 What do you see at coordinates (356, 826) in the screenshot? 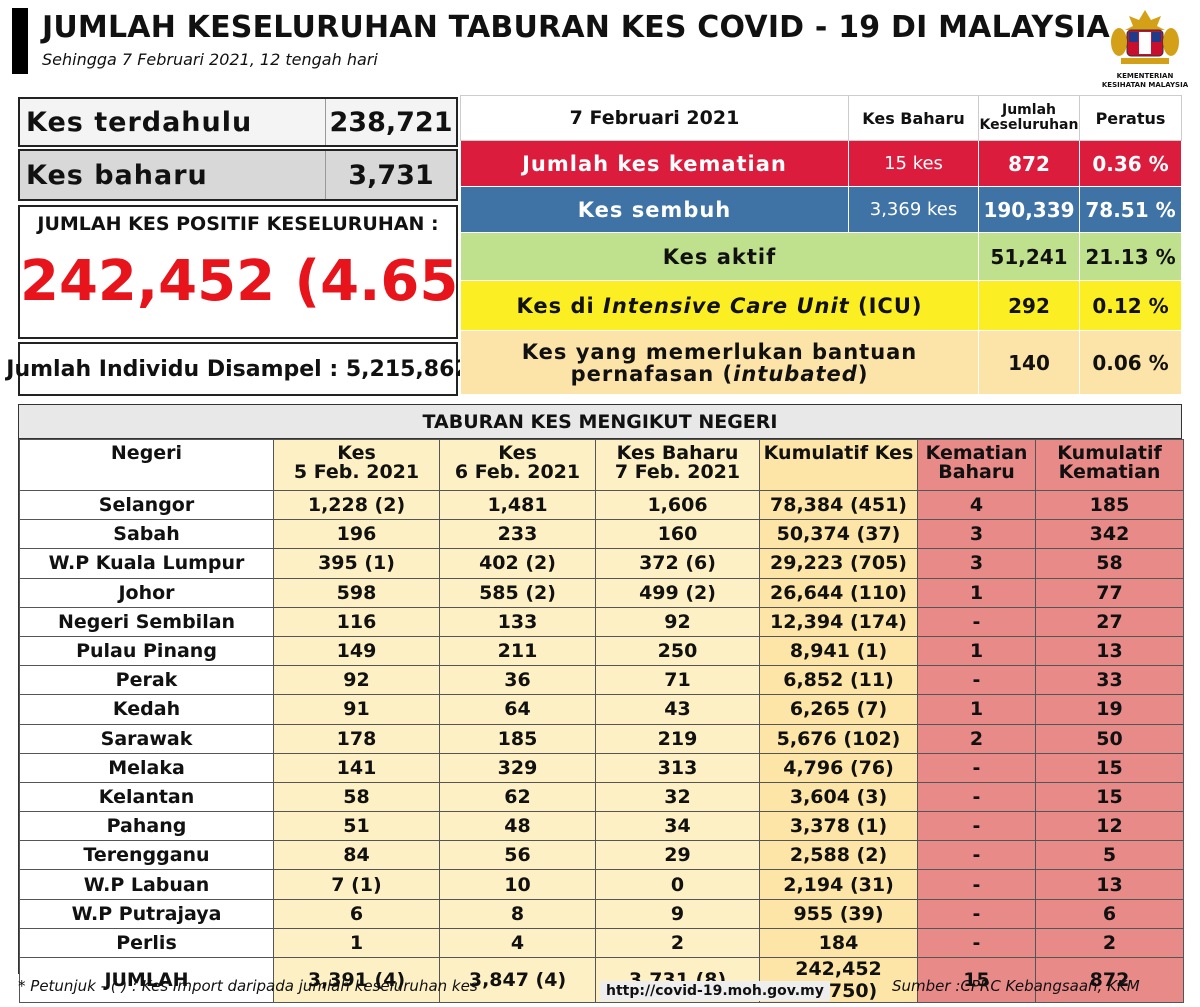
I see `cell-kes-5feb: 51` at bounding box center [356, 826].